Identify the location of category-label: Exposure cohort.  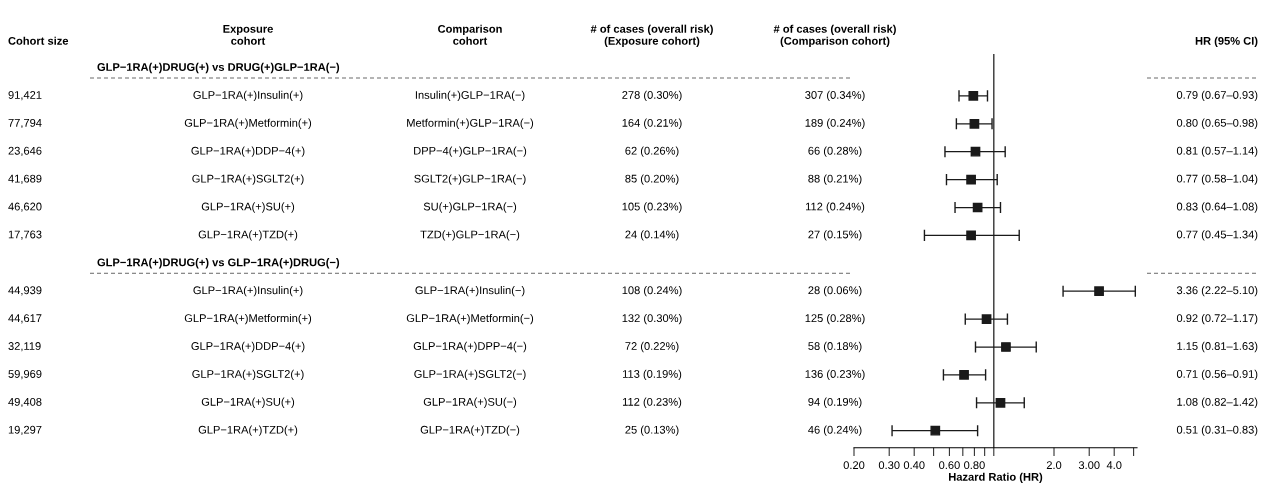
(248, 35).